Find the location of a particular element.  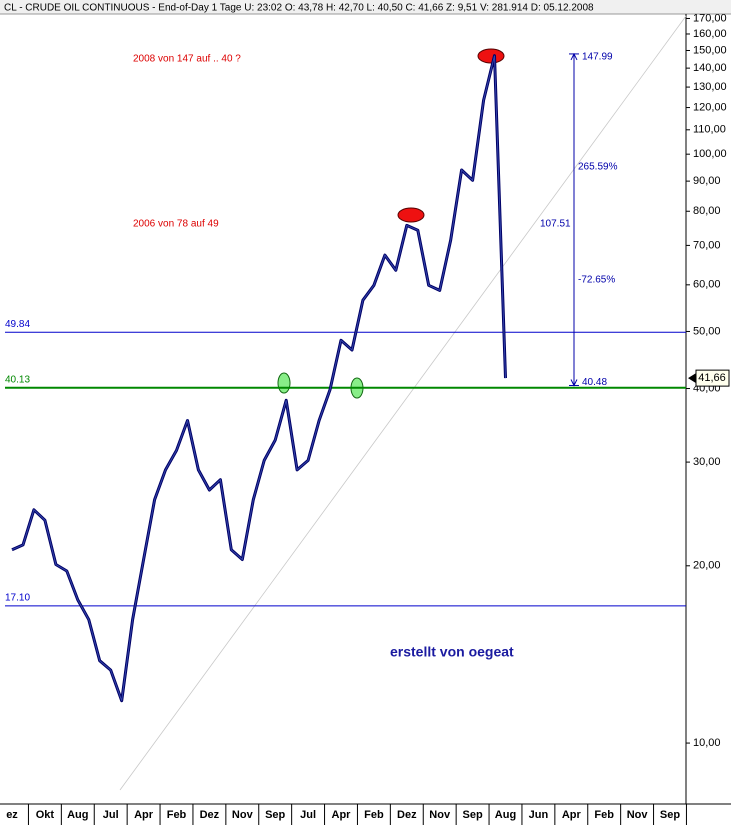

measure-label: 265.59% is located at coordinates (598, 167).